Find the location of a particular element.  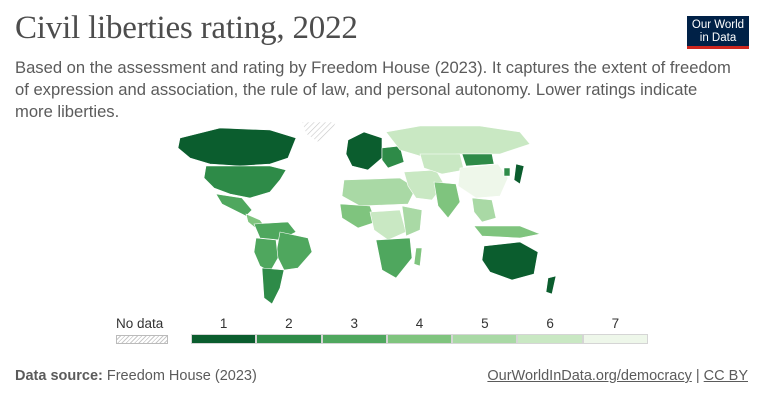

region-central-africa is located at coordinates (388, 225).